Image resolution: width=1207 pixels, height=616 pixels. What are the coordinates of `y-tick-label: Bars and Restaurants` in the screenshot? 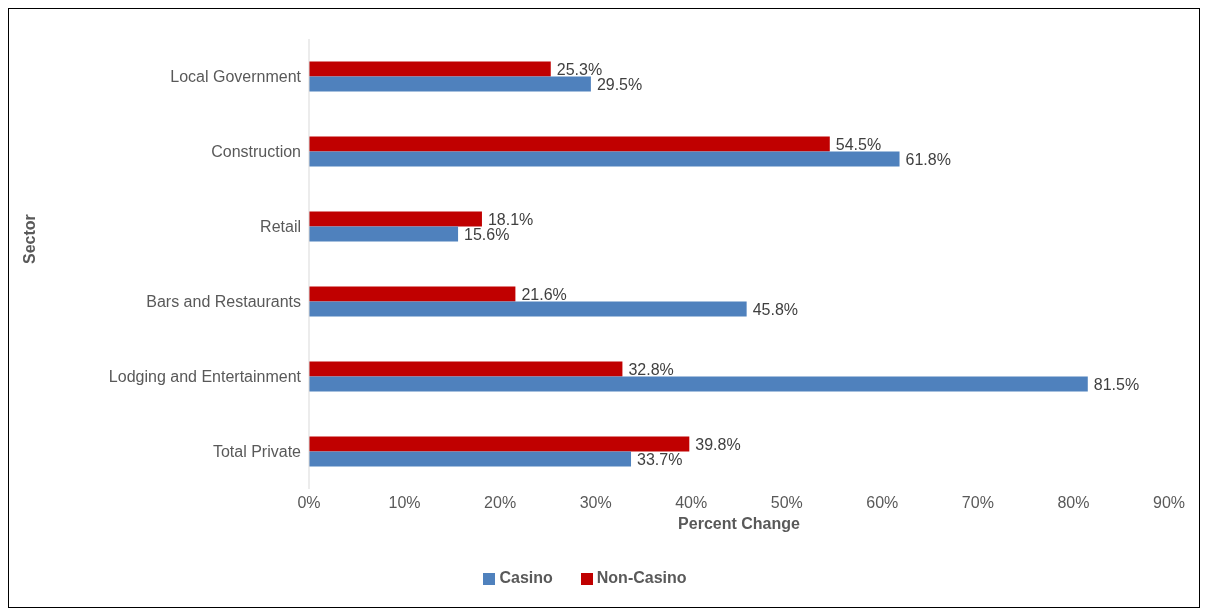 It's located at (223, 302).